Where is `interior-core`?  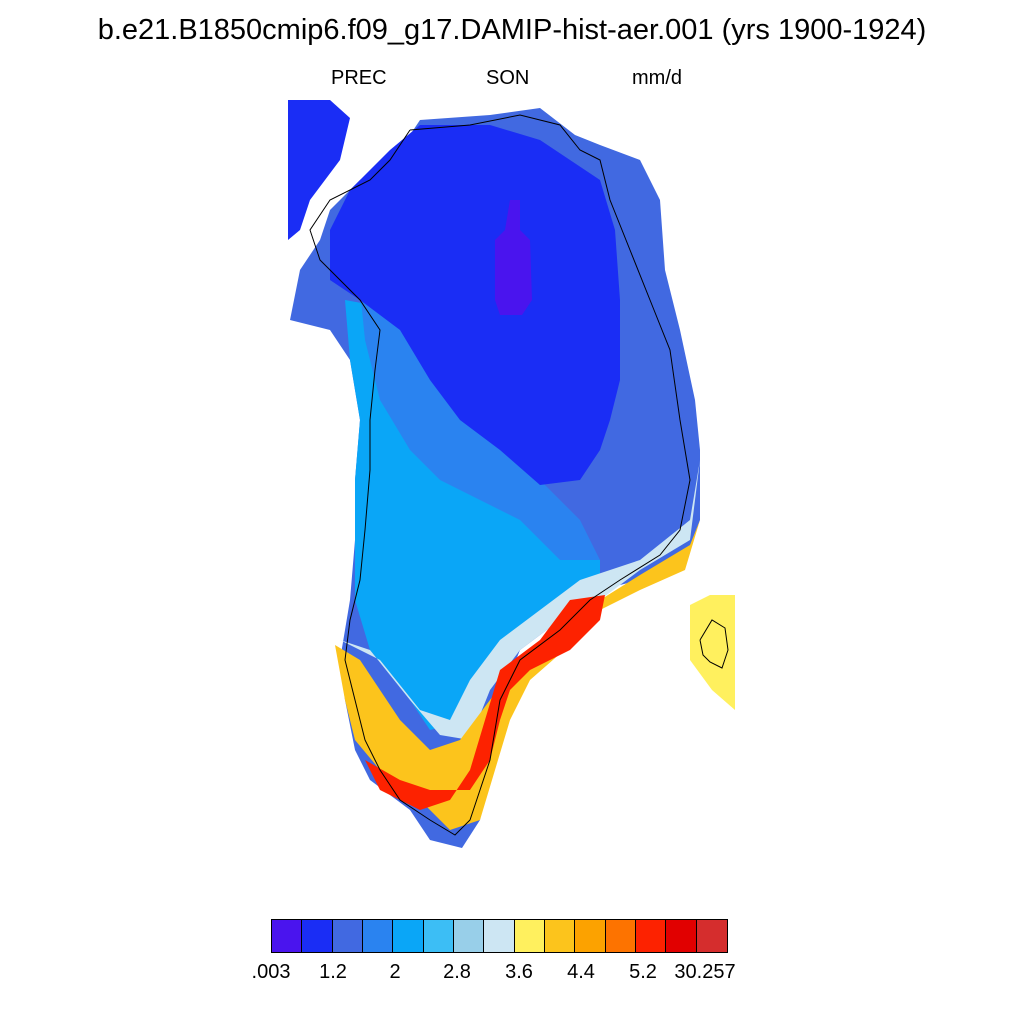 interior-core is located at coordinates (513, 257).